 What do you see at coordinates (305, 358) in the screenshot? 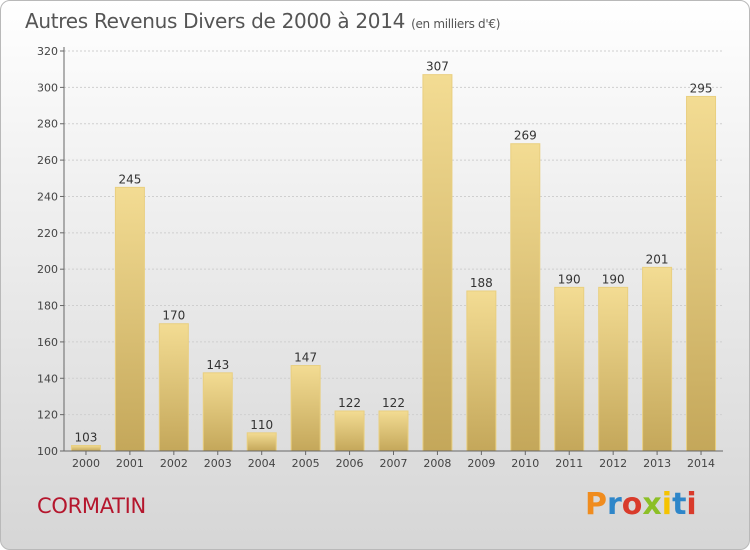
I see `data-label: 147` at bounding box center [305, 358].